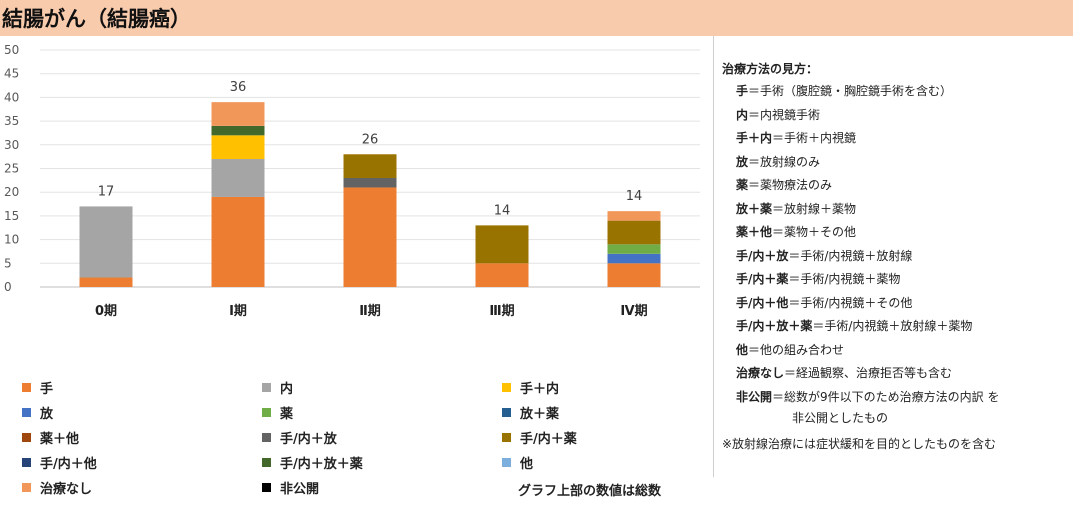  Describe the element at coordinates (106, 191) in the screenshot. I see `total-label: 17` at that location.